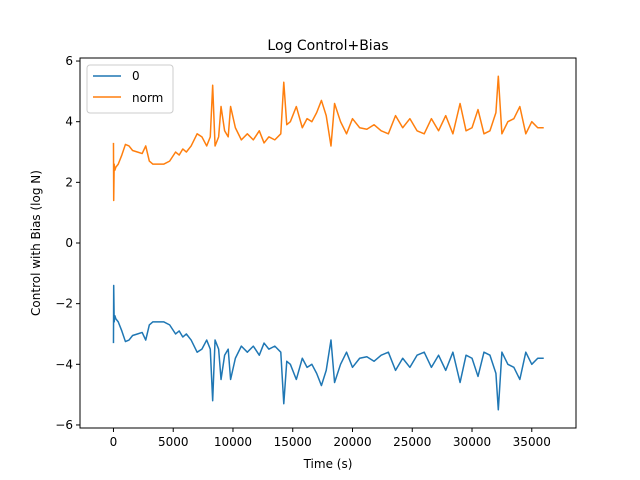  What do you see at coordinates (69, 122) in the screenshot?
I see `y-tick-label: 4` at bounding box center [69, 122].